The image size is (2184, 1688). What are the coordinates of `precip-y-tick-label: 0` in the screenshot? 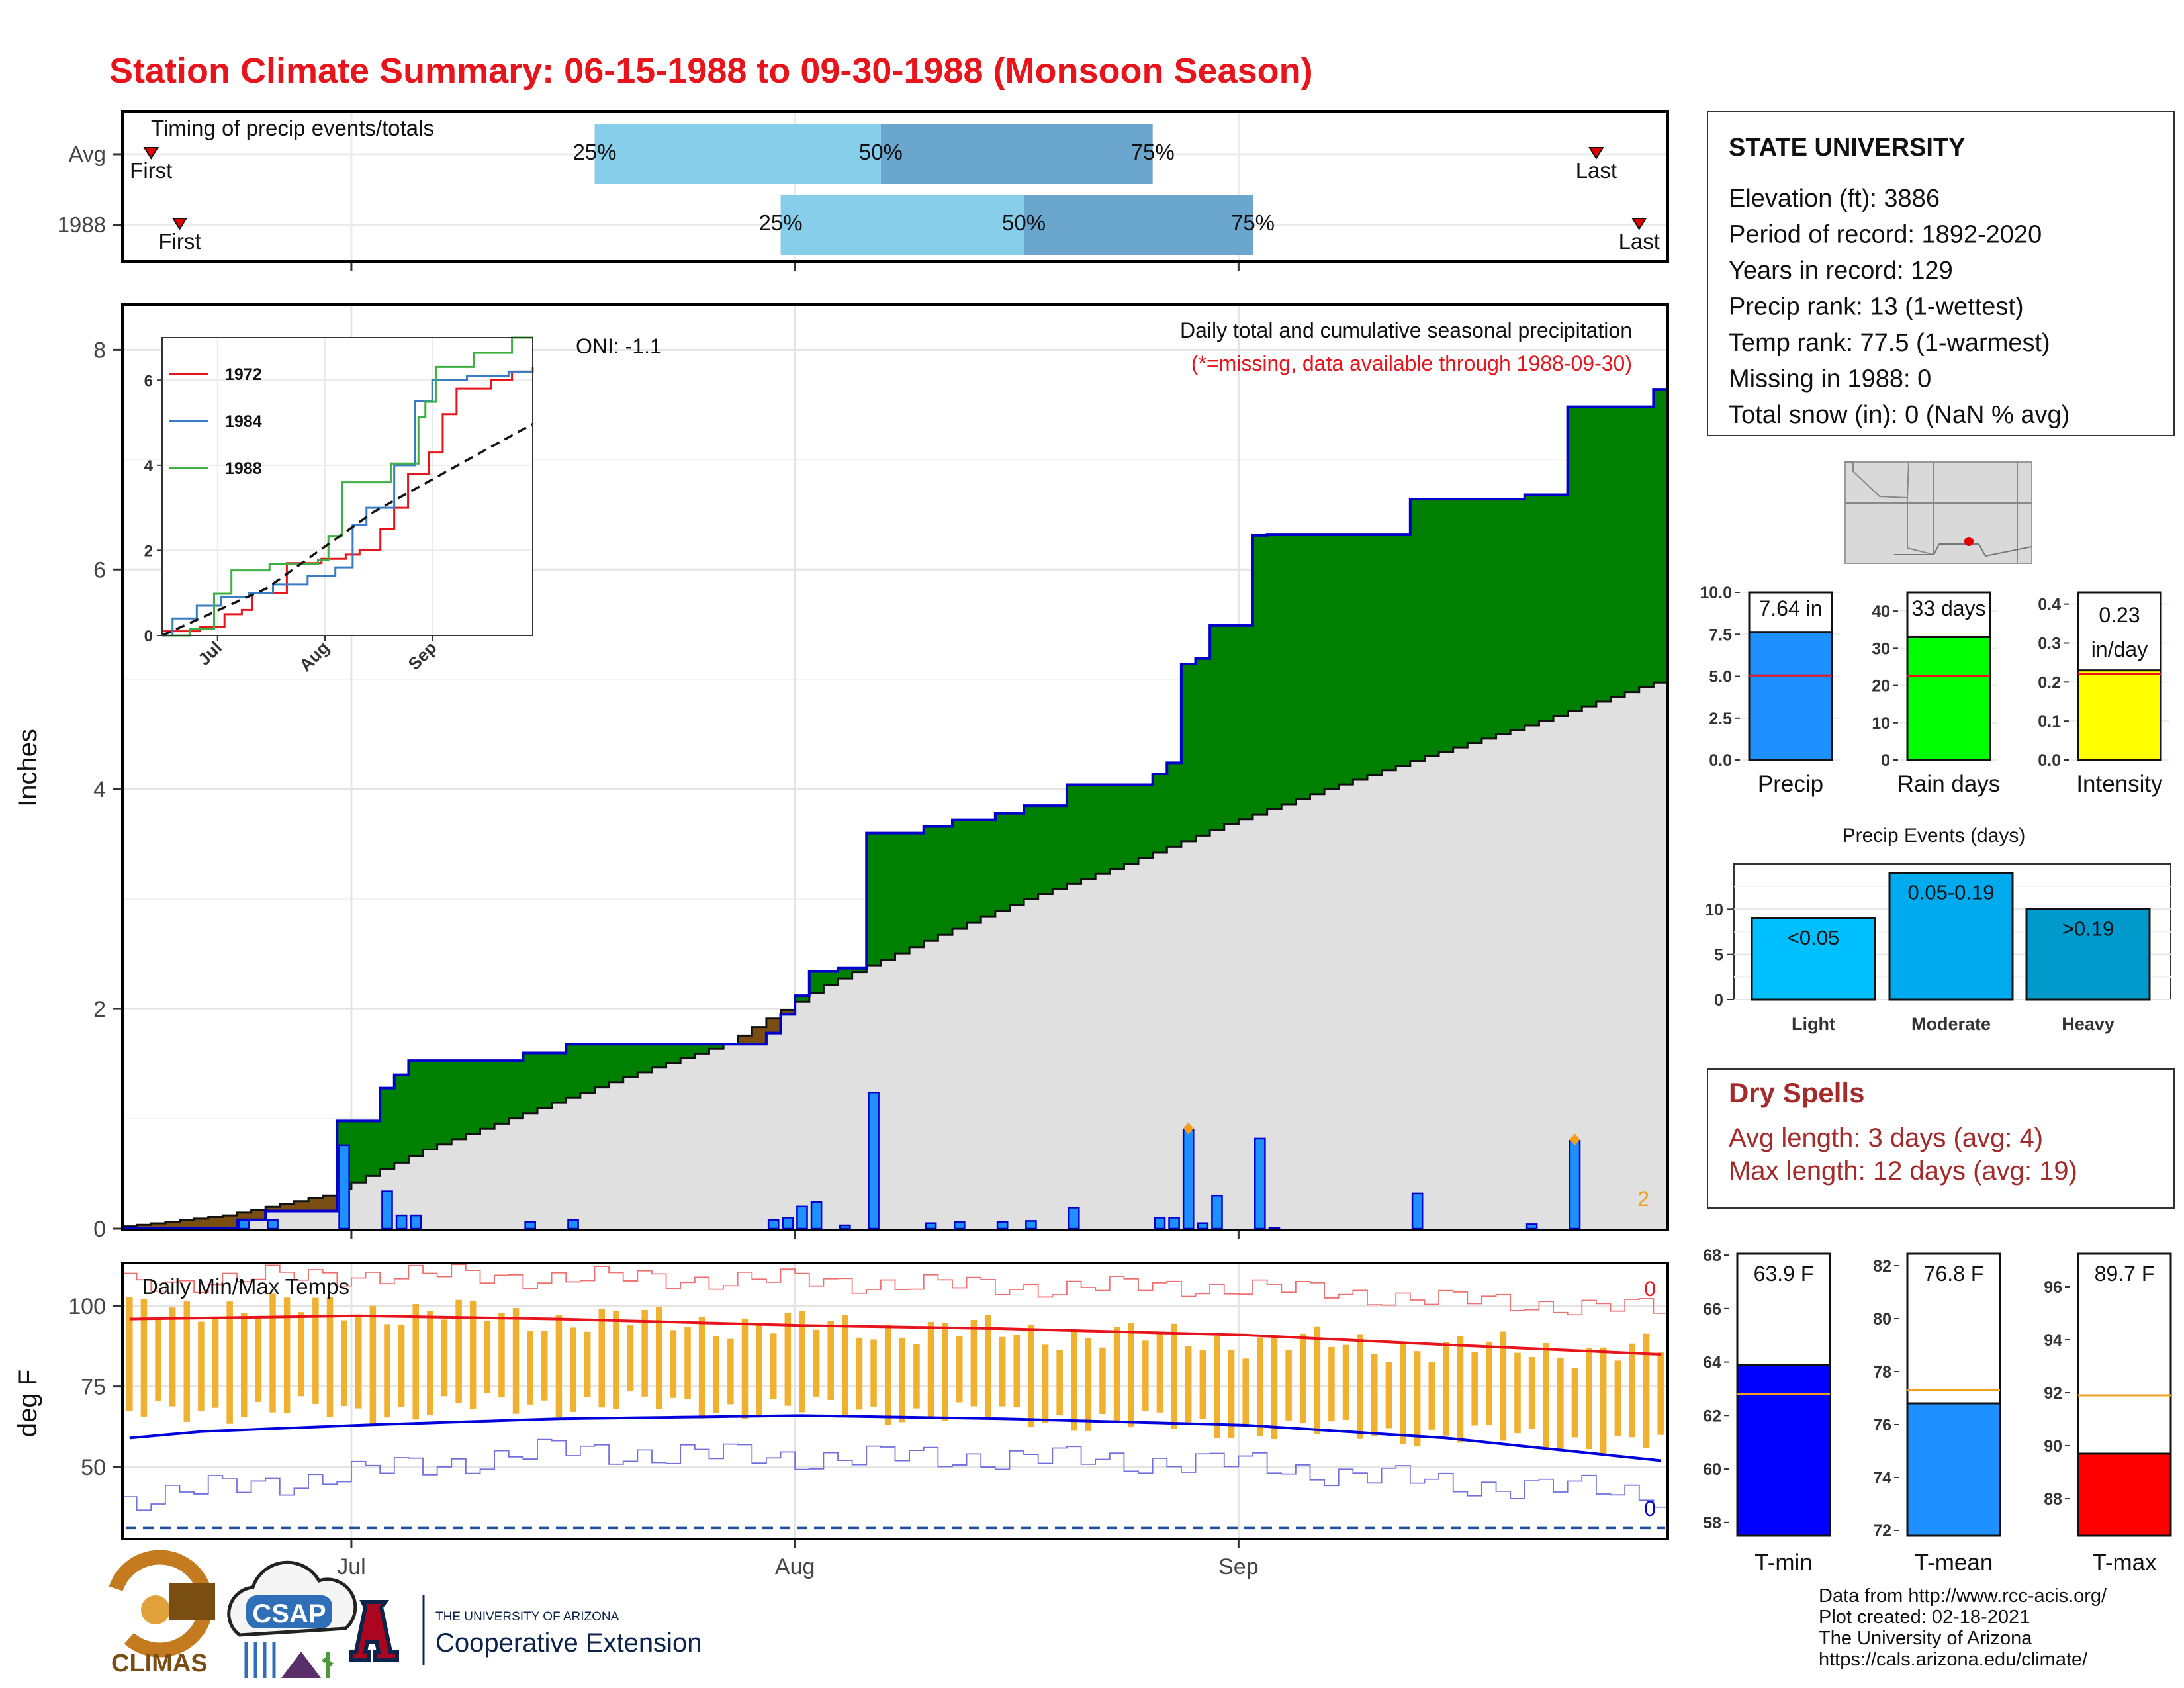 It's located at (100, 1229).